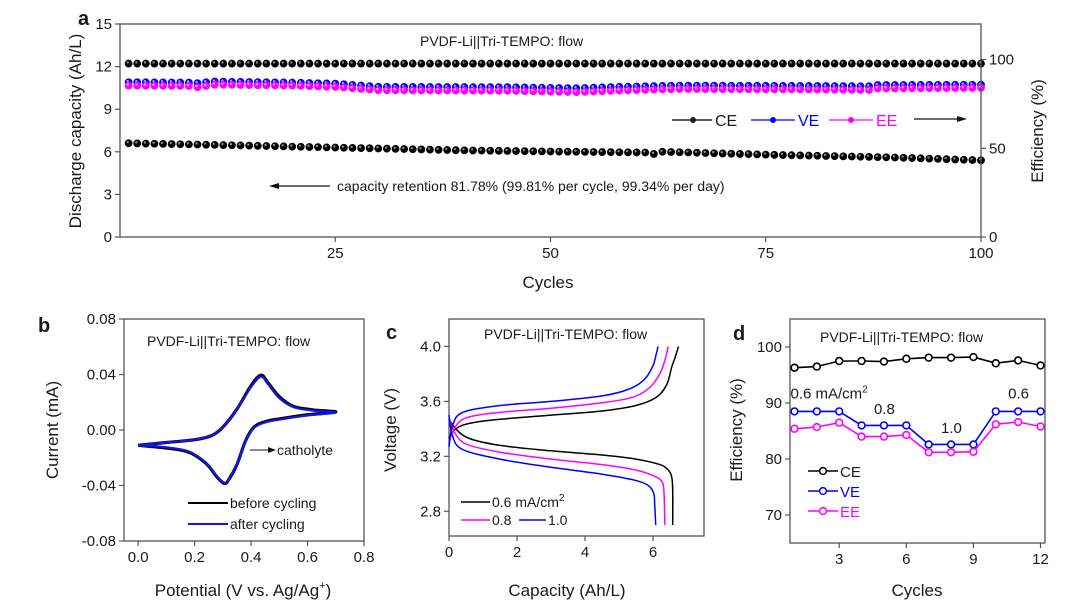  What do you see at coordinates (566, 590) in the screenshot?
I see `panel-c-xlabel: Capacity (Ah/L)` at bounding box center [566, 590].